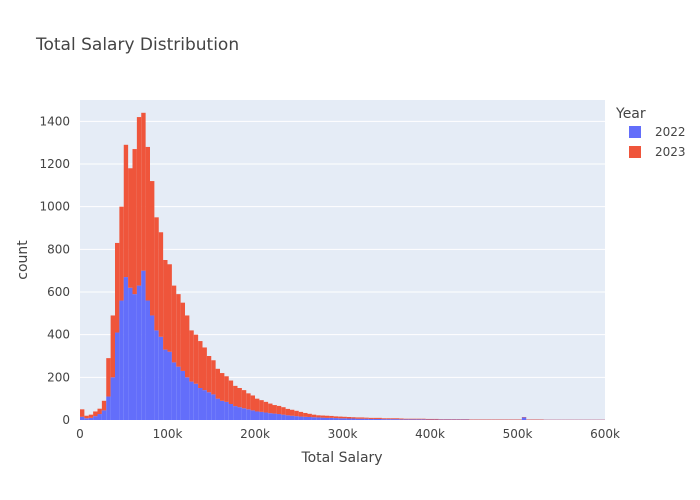  What do you see at coordinates (58, 377) in the screenshot?
I see `y-tick-label: 200` at bounding box center [58, 377].